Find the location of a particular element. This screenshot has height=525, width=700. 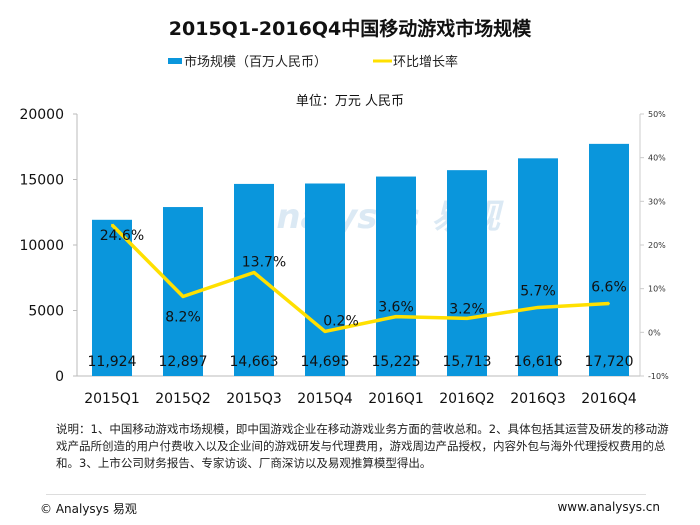

bar-2015Q1 is located at coordinates (112, 297).